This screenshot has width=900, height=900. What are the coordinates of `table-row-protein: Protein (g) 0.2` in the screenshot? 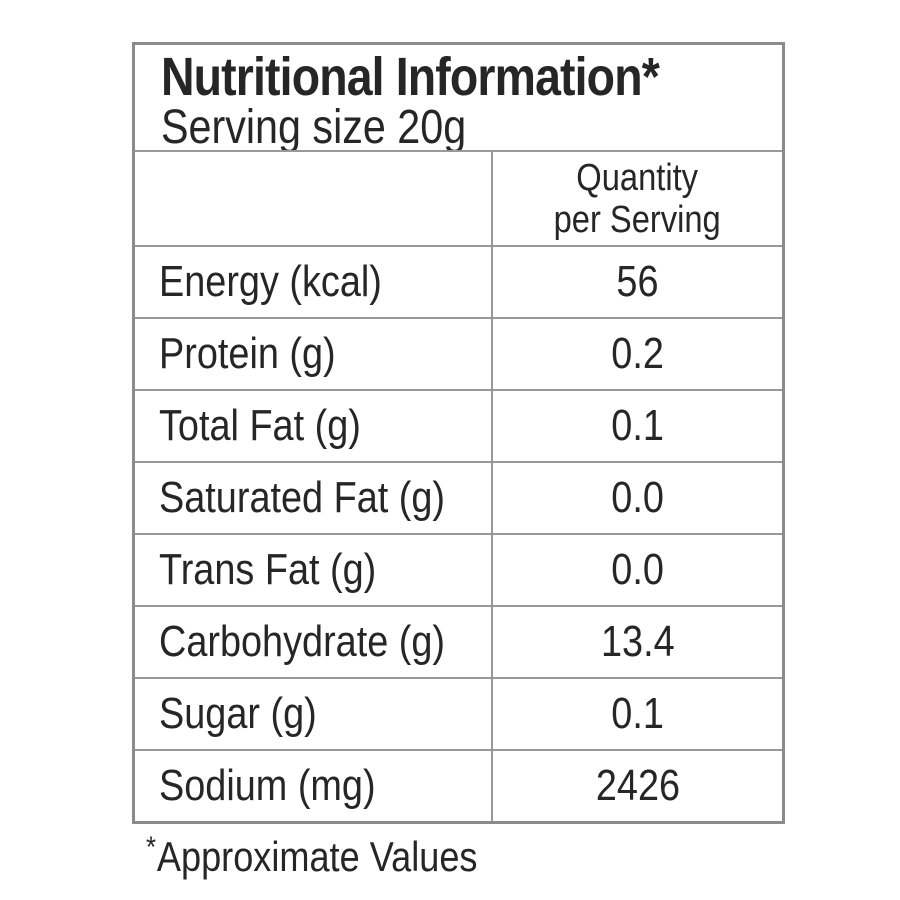 It's located at (458, 353).